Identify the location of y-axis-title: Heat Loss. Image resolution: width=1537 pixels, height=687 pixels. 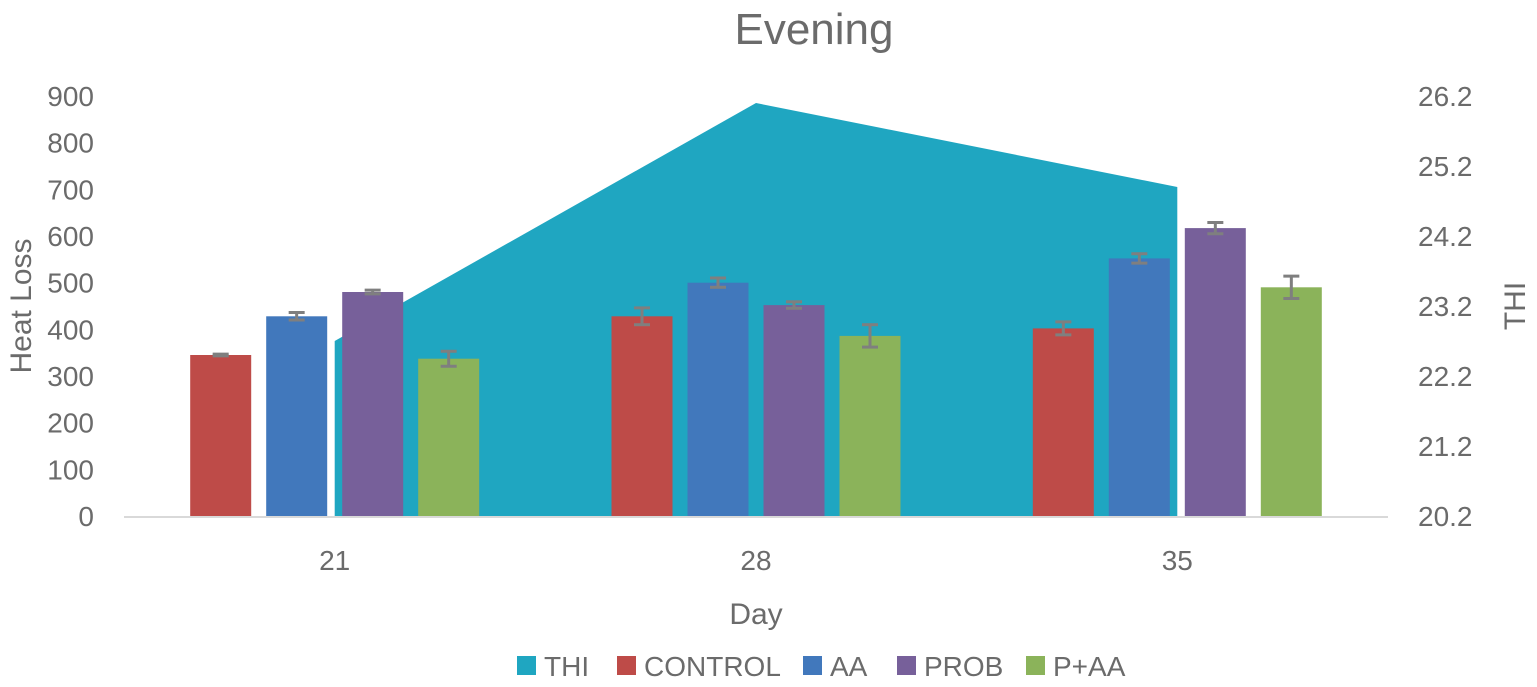
(21, 305).